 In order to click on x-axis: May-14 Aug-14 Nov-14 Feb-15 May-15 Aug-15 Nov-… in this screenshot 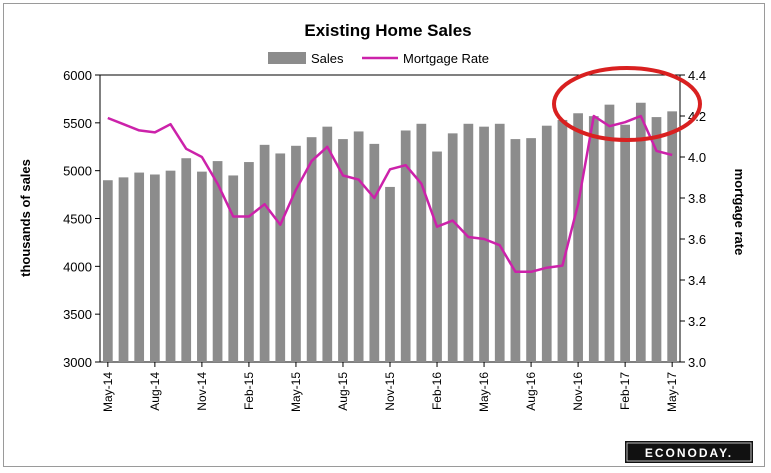, I will do `click(390, 387)`.